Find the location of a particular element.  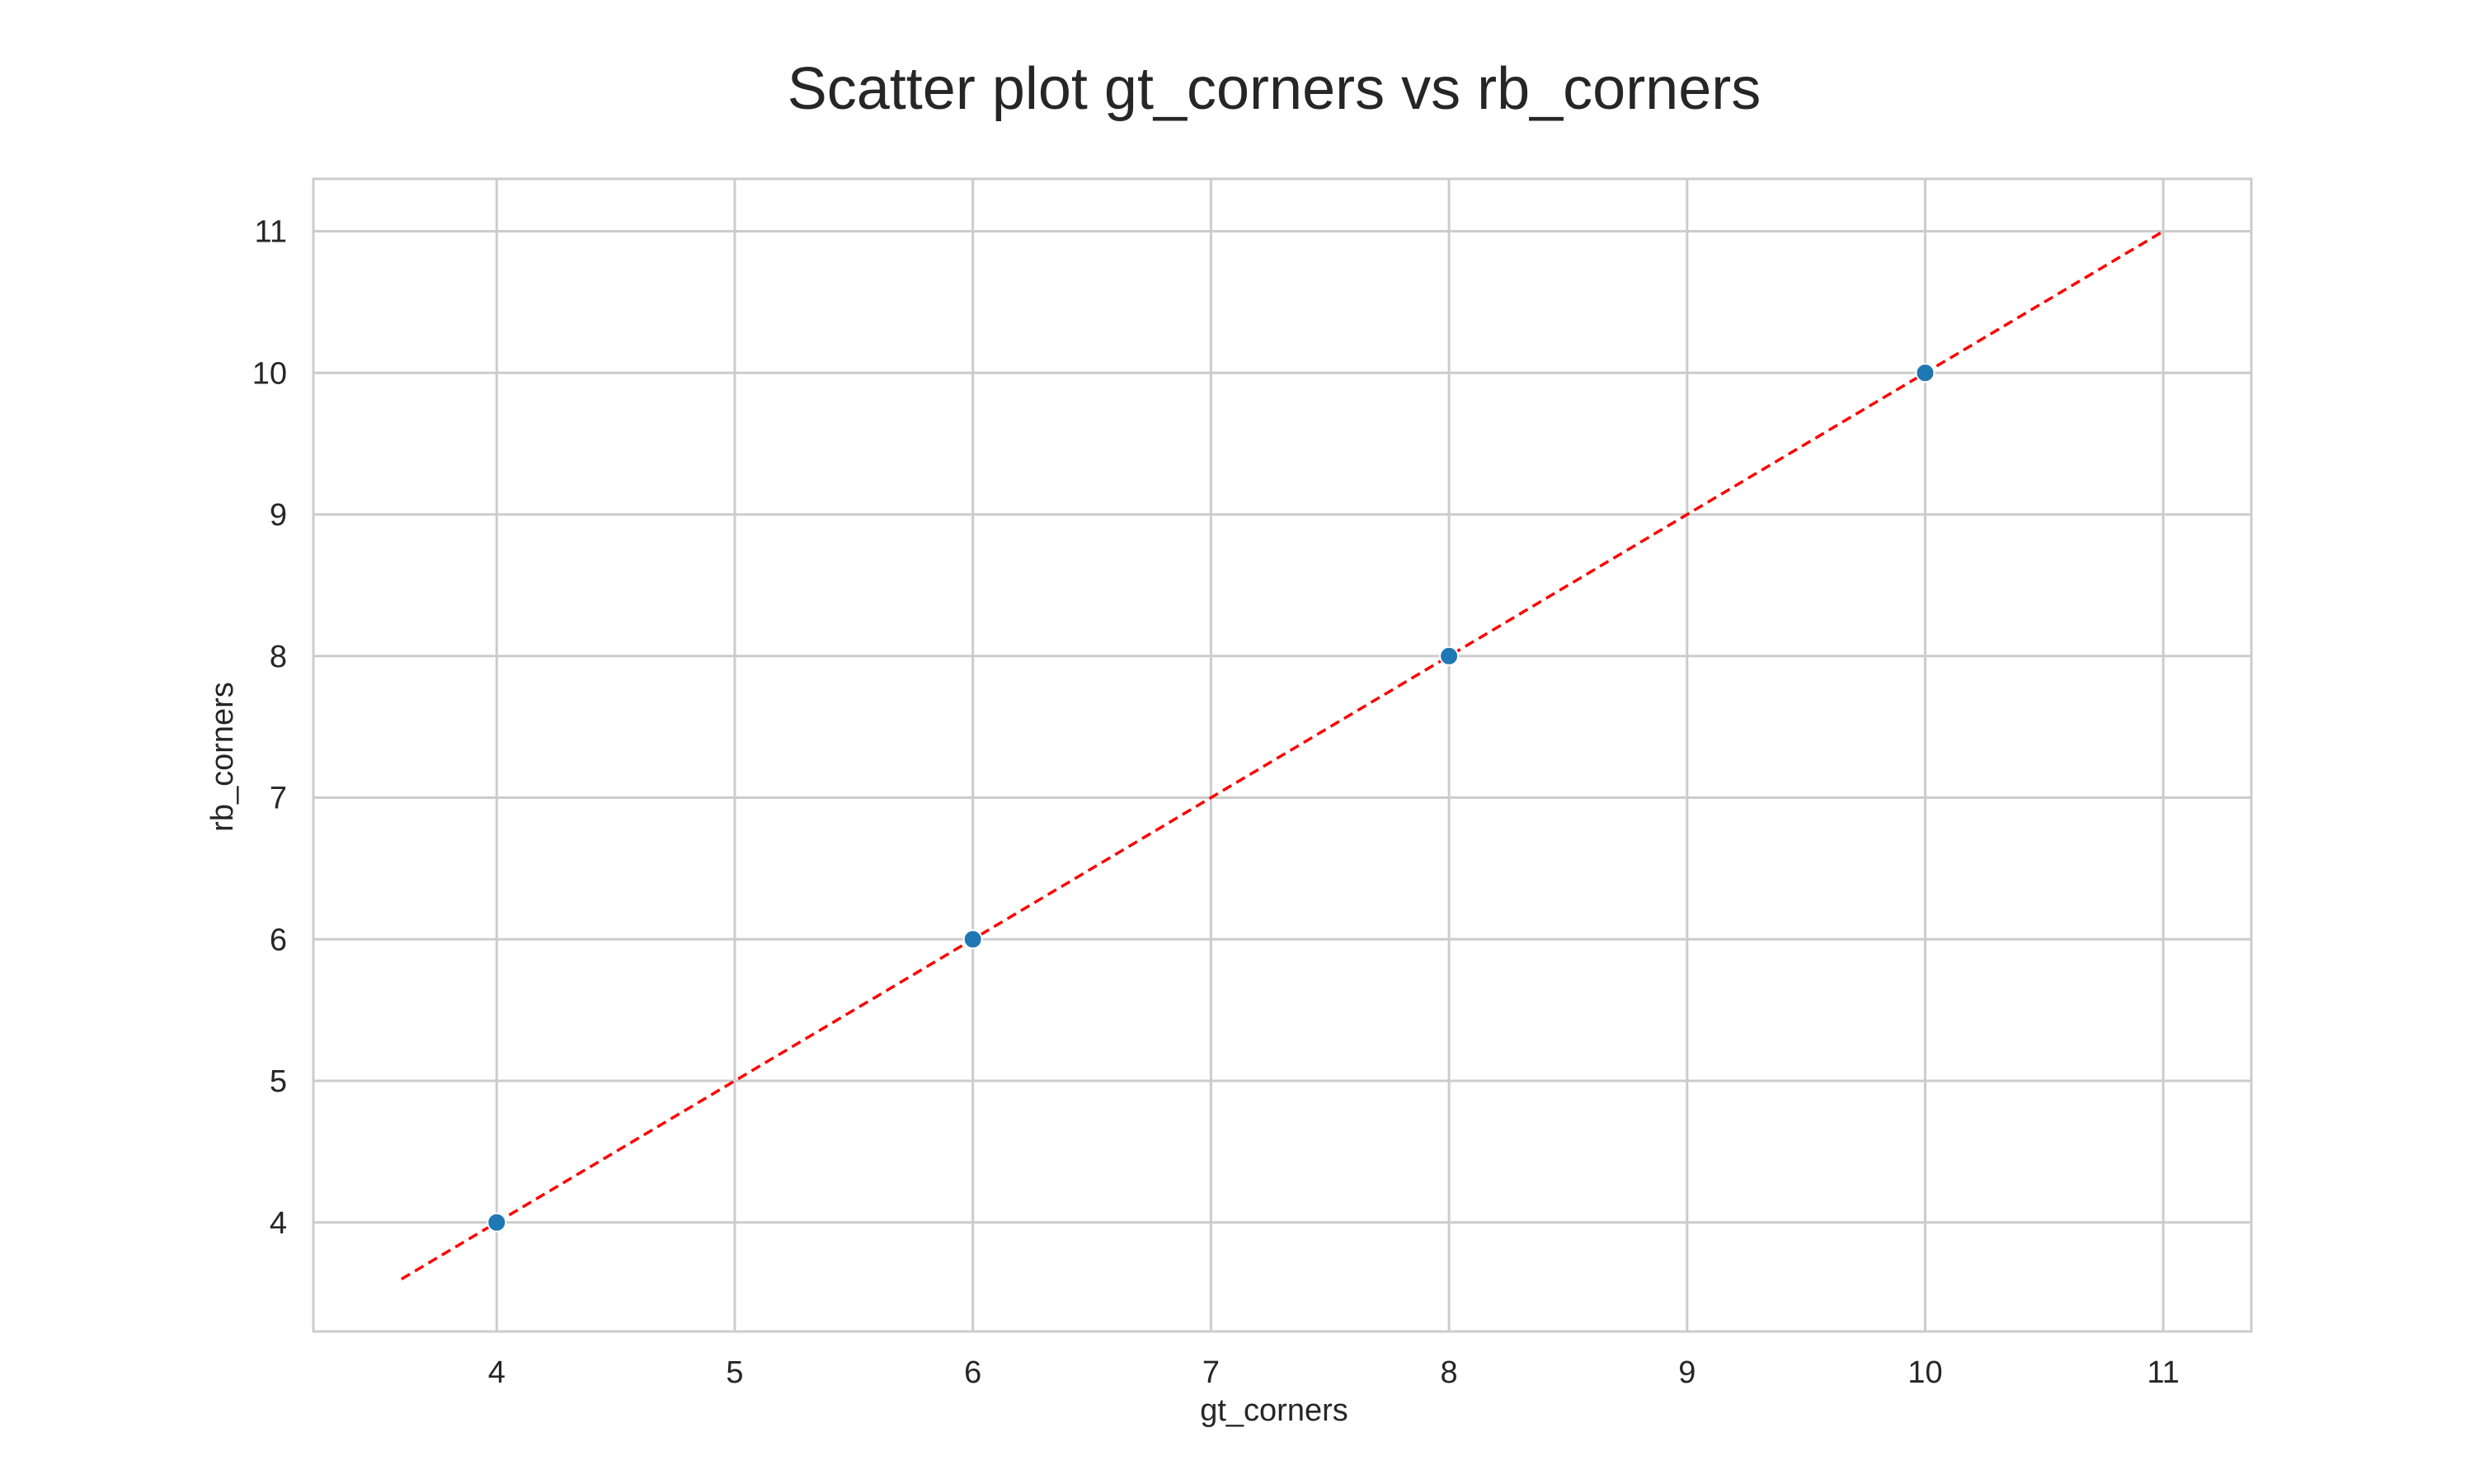

x-tick-label: 11 is located at coordinates (2163, 1372).